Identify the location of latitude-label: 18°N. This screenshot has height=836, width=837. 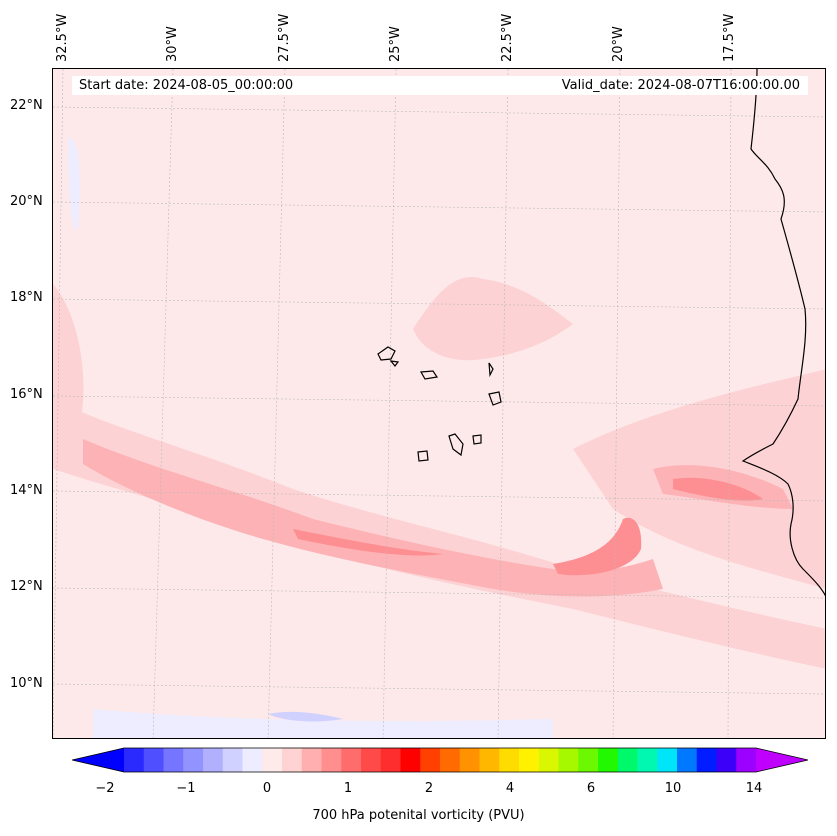
(26, 297).